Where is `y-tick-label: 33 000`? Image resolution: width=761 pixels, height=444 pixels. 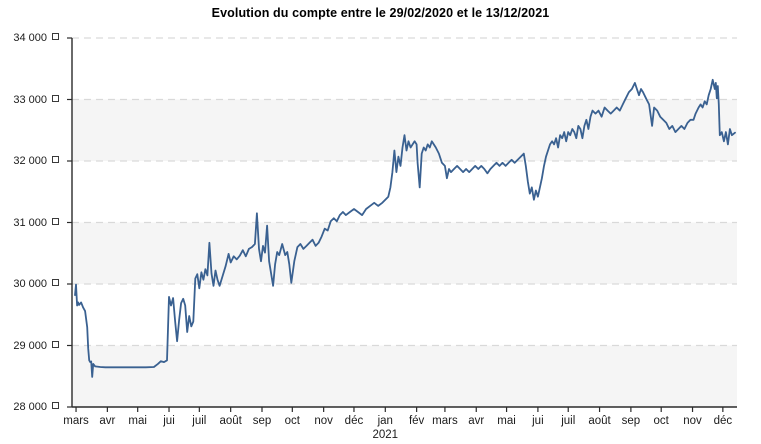 y-tick-label: 33 000 is located at coordinates (29, 100).